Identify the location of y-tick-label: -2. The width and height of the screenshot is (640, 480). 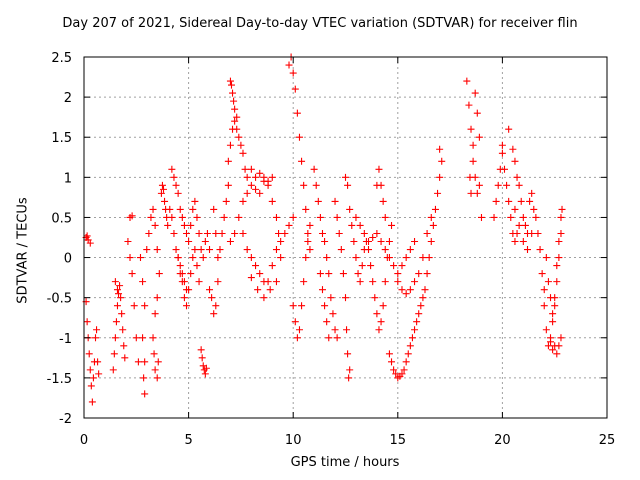
(65, 419).